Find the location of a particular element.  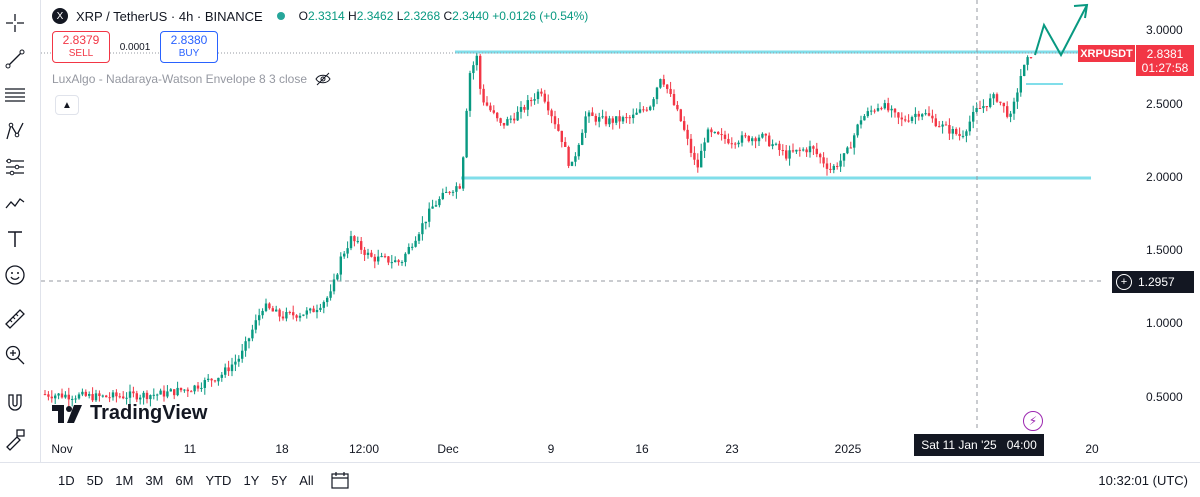

price-axis is located at coordinates (1150, 231).